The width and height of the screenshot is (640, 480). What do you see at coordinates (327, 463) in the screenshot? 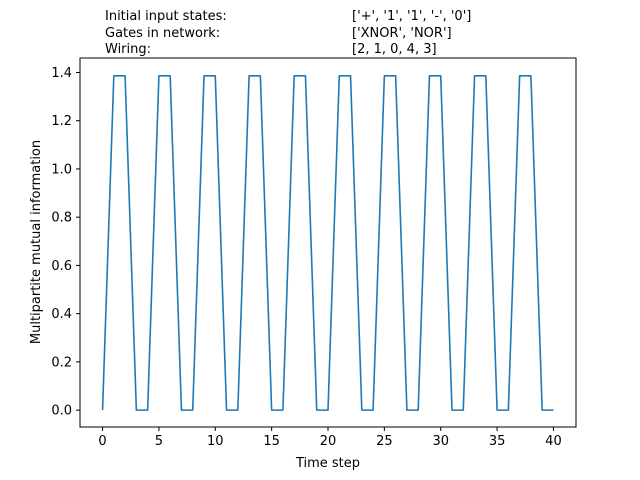
I see `x-axis-label: Time step` at bounding box center [327, 463].